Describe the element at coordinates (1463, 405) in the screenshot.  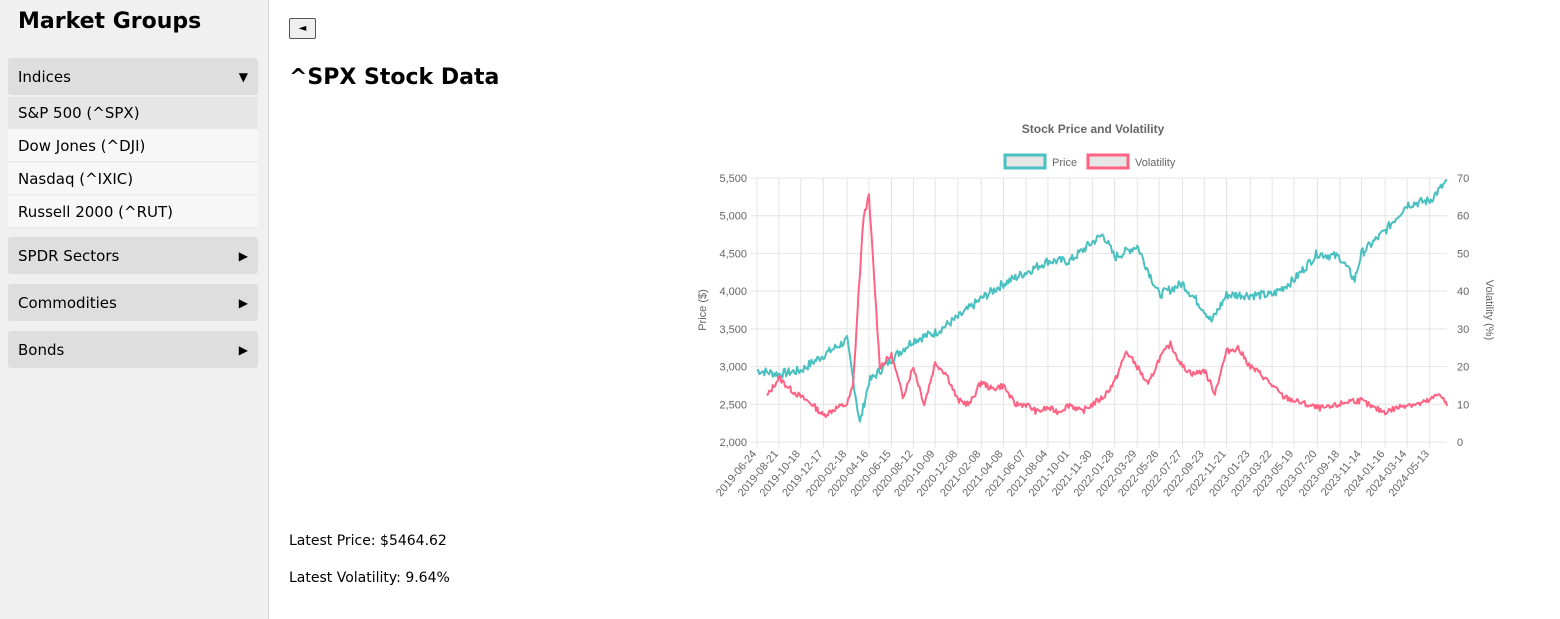
I see `y2-tick-label: 10` at that location.